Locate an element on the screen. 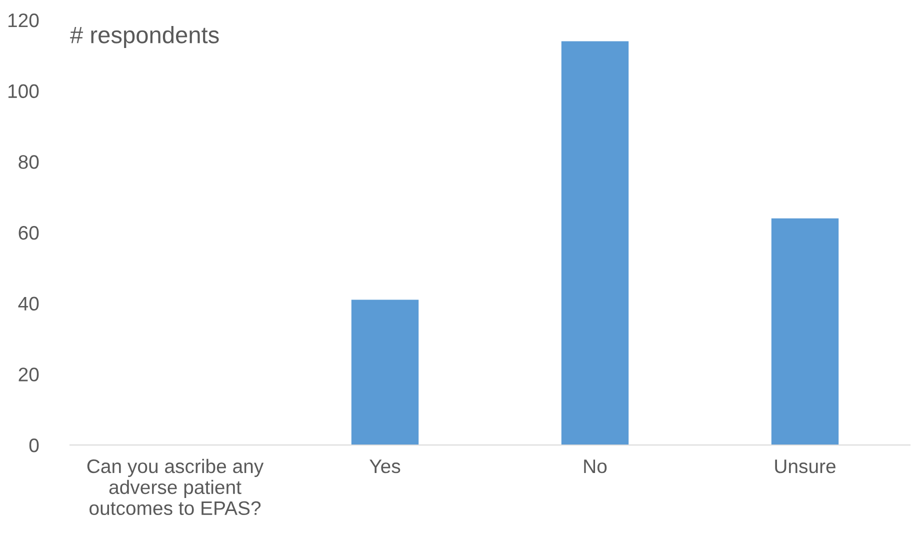 This screenshot has height=545, width=913. y-tick-label: 120 is located at coordinates (23, 20).